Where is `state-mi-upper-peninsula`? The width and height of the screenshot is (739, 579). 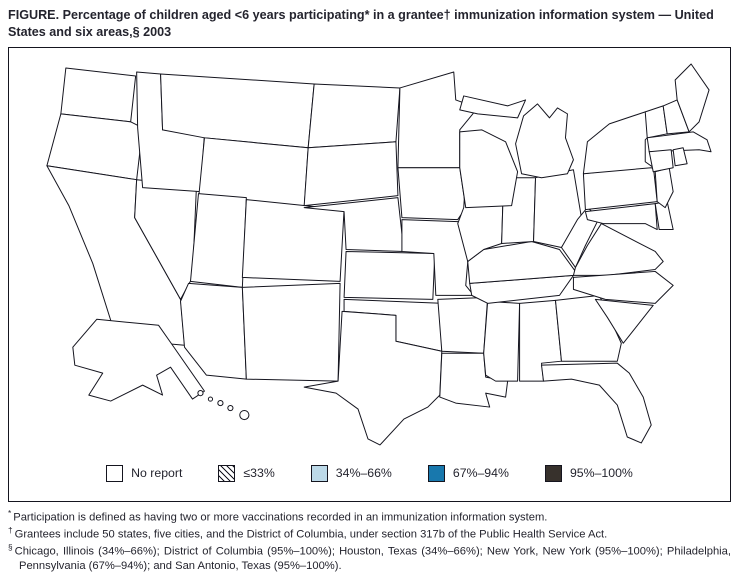 state-mi-upper-peninsula is located at coordinates (493, 107).